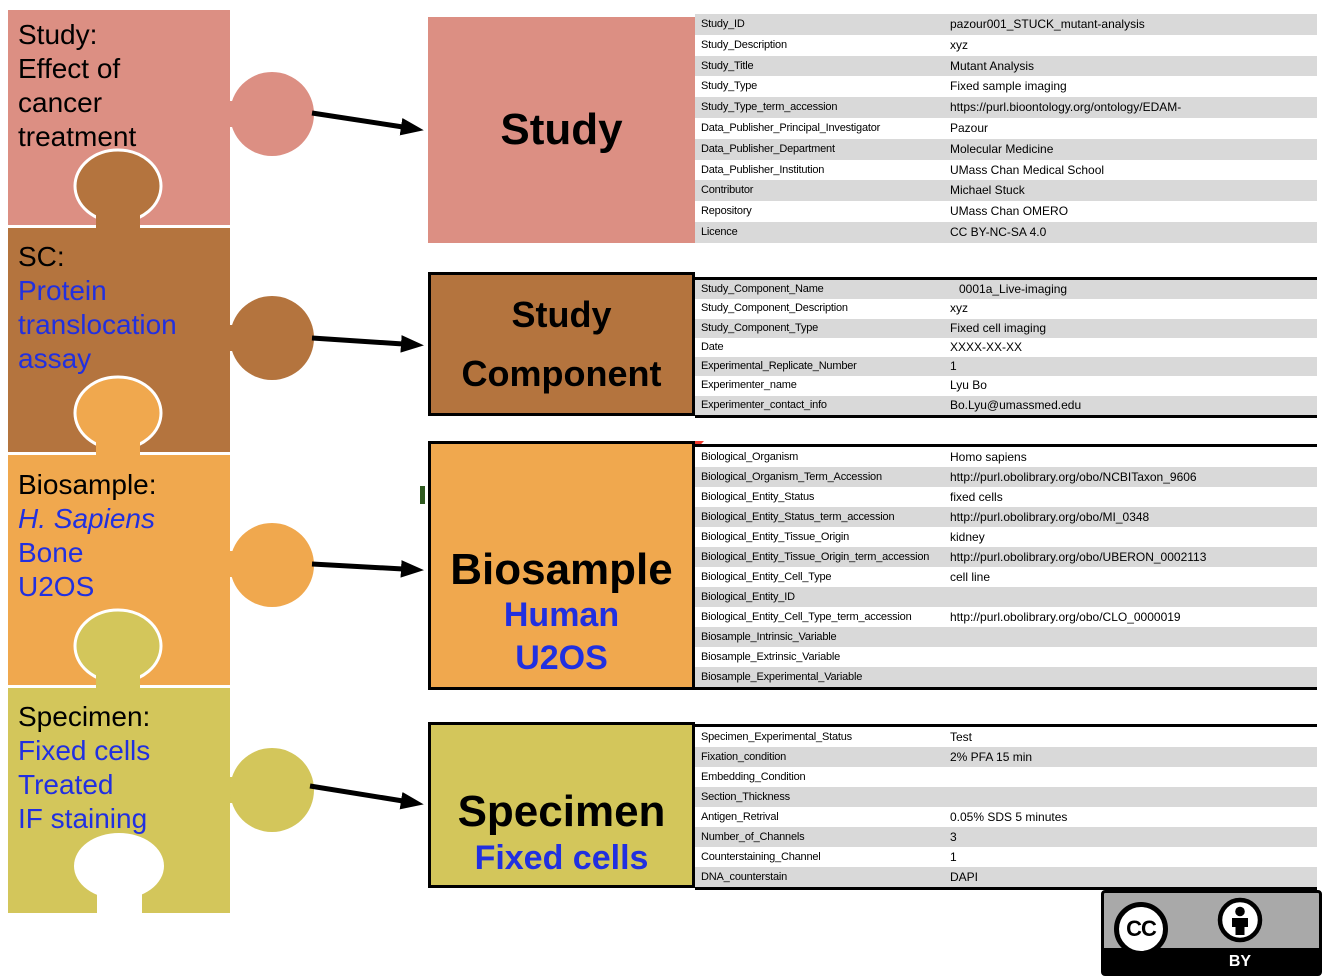 This screenshot has width=1324, height=978. I want to click on field-name: Fixation_condition, so click(744, 757).